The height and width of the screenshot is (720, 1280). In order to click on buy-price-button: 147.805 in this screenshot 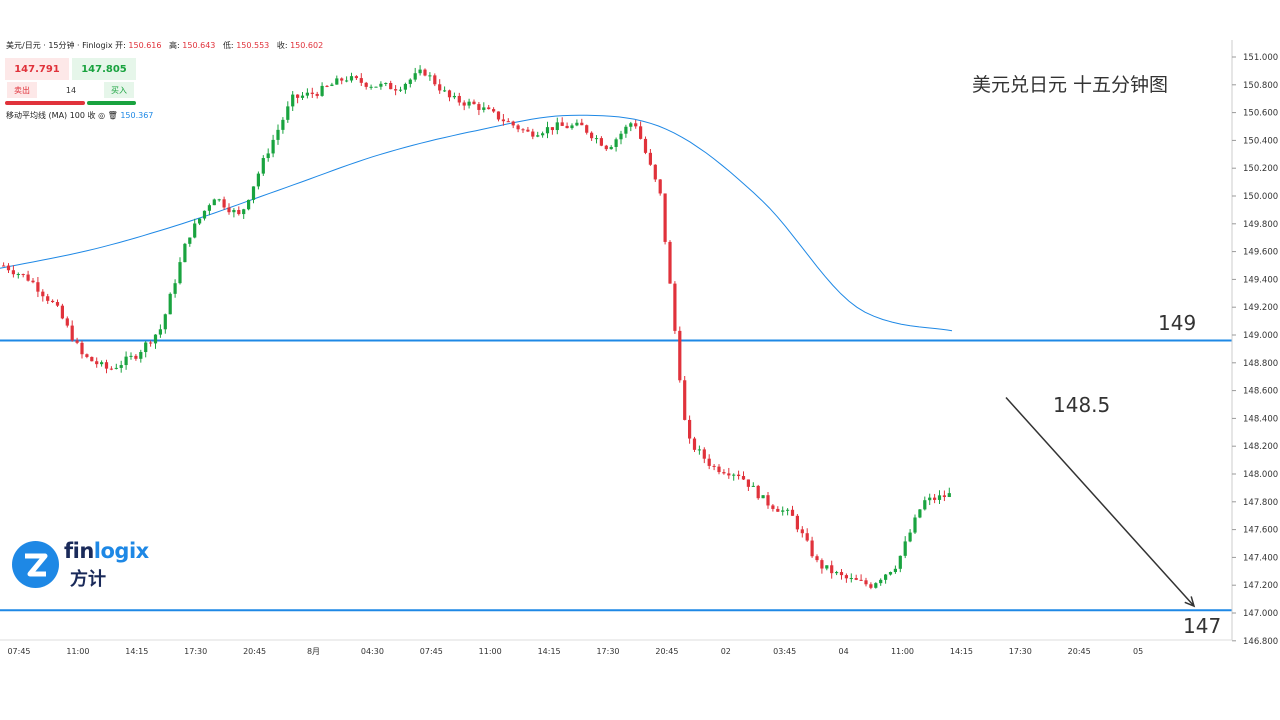, I will do `click(104, 69)`.